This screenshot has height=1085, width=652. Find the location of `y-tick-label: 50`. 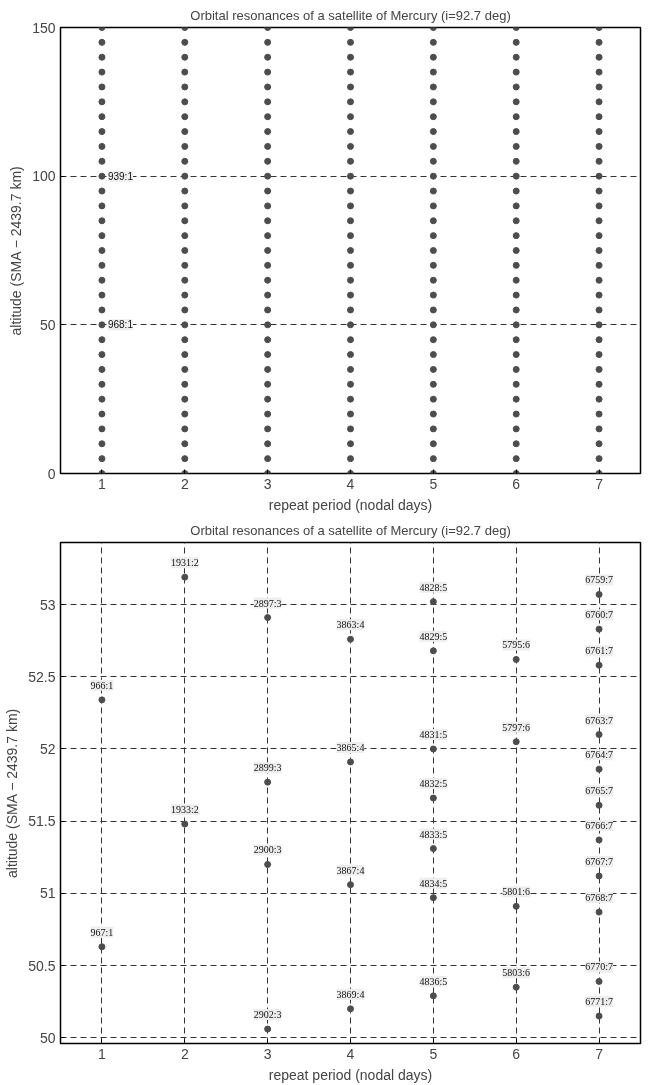

y-tick-label: 50 is located at coordinates (47, 1037).